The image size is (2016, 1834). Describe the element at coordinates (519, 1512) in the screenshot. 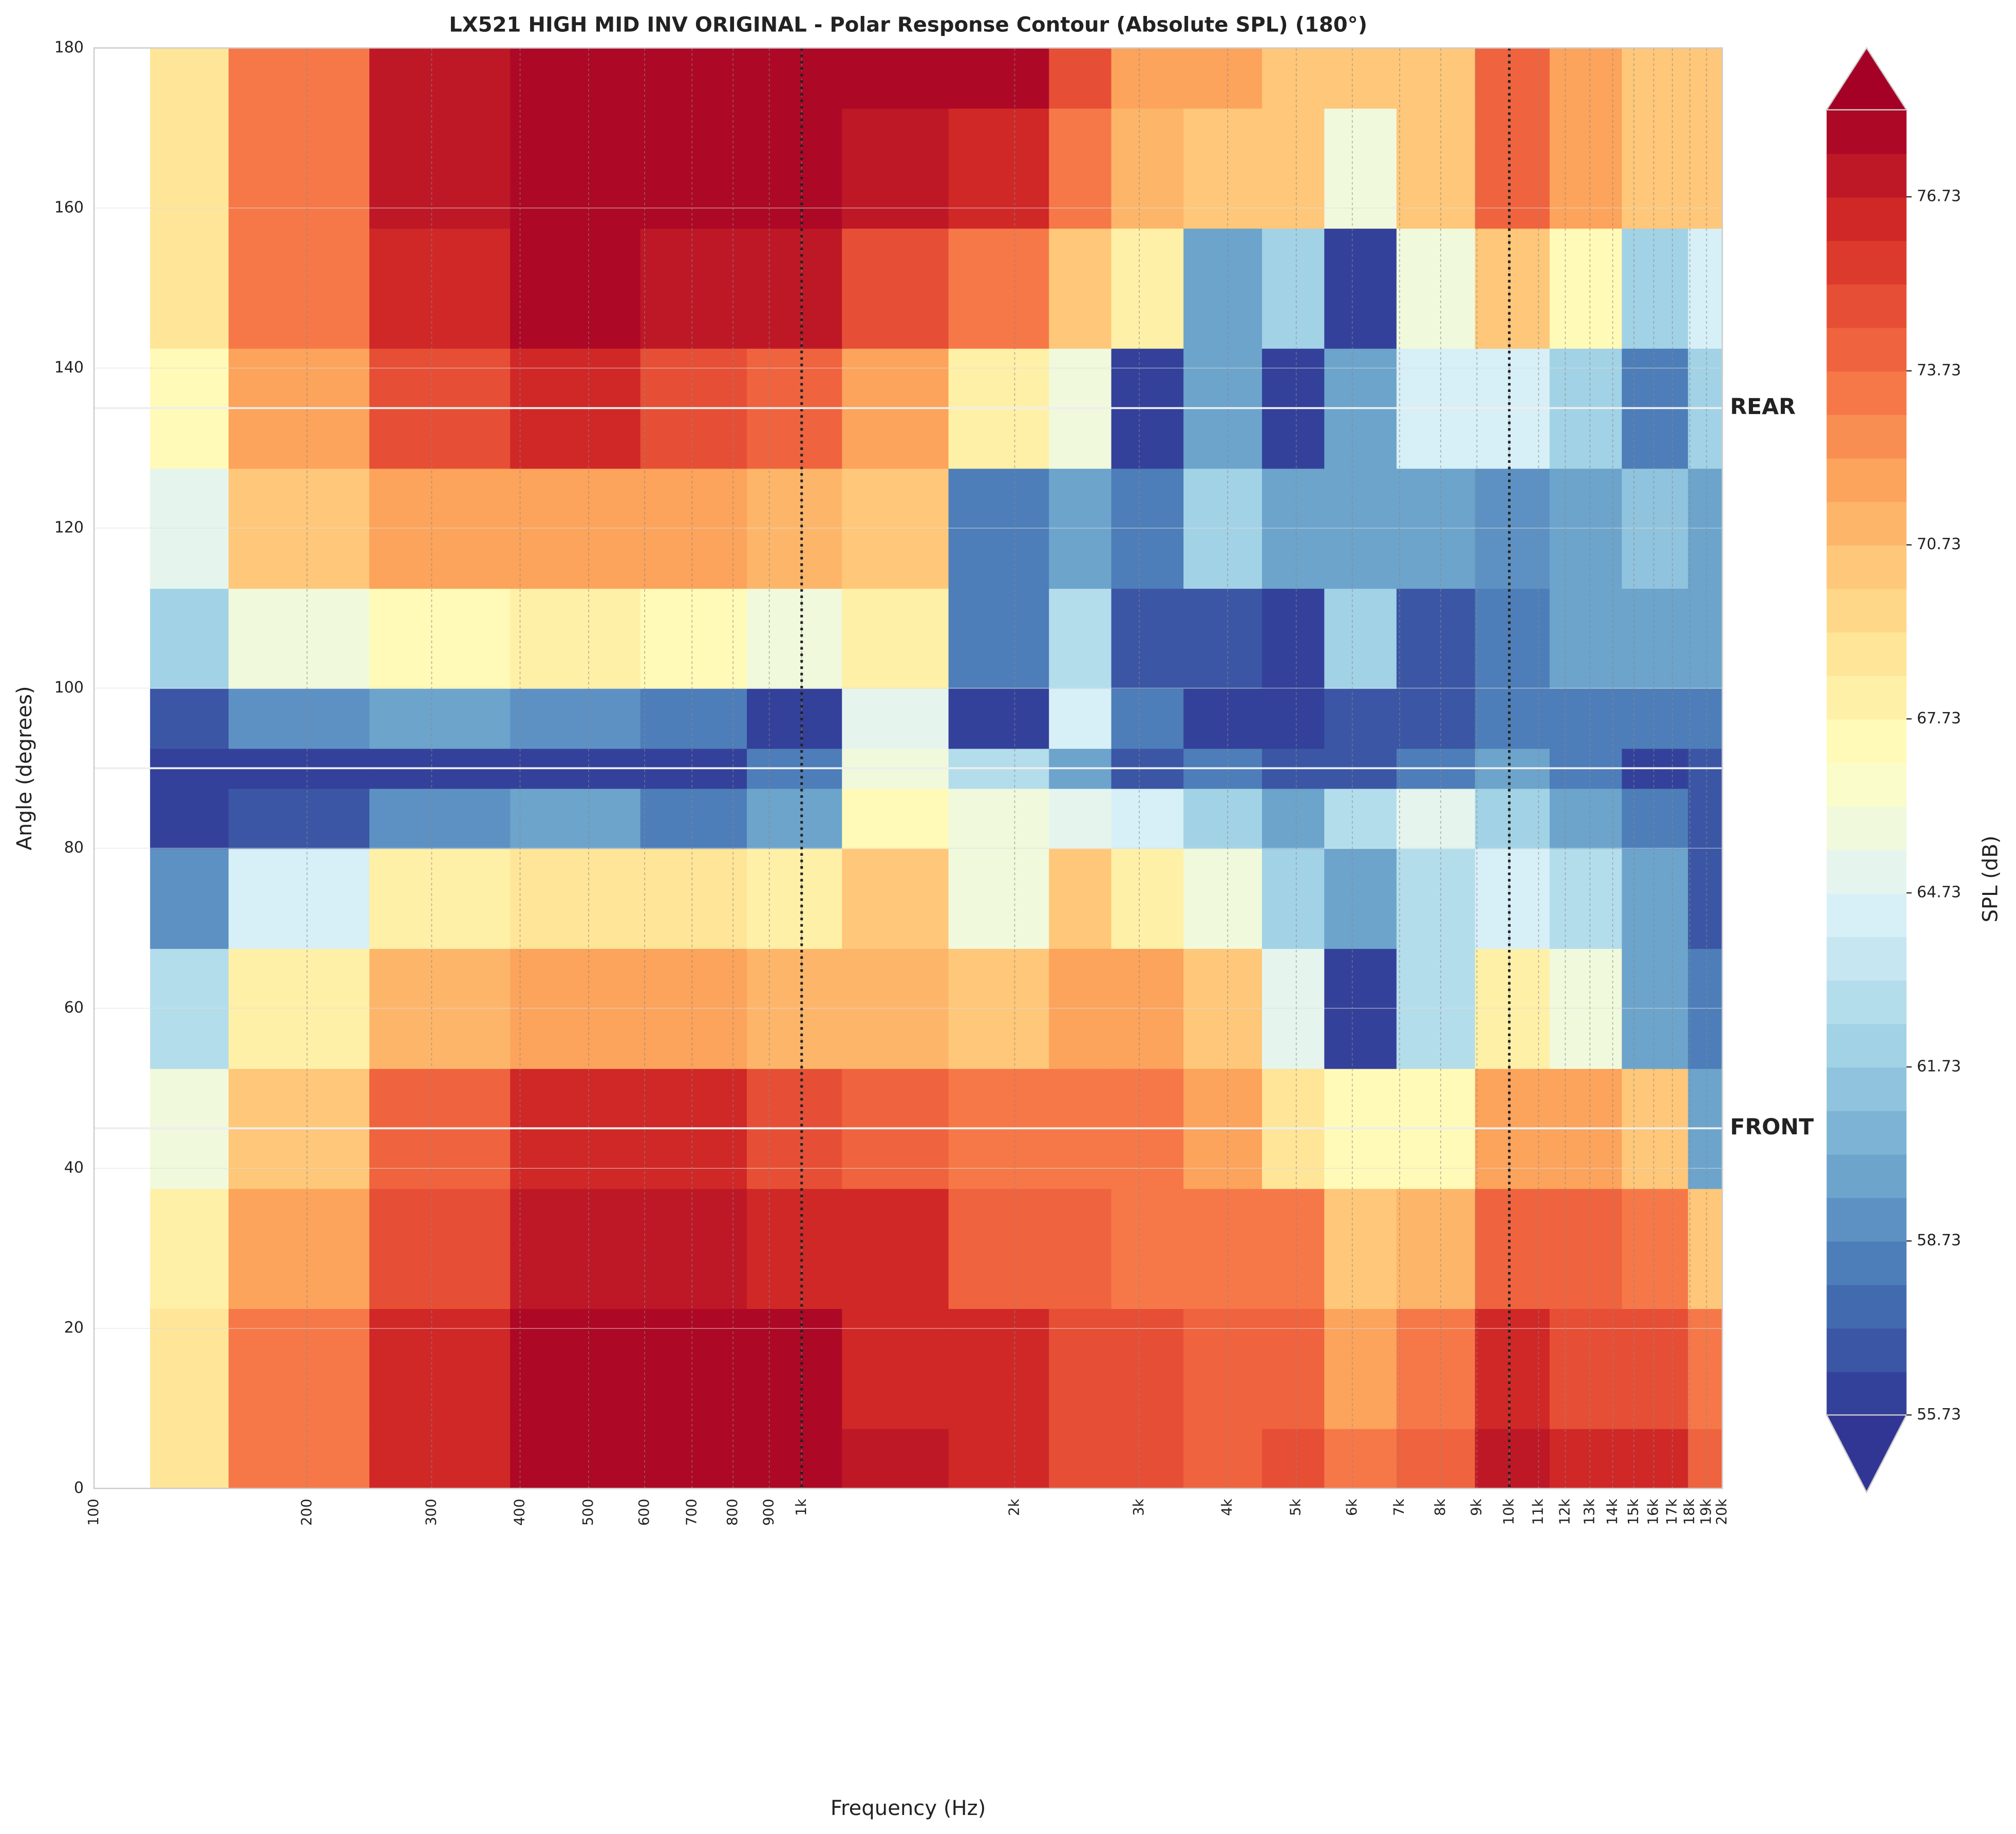

I see `x-tick-label: 400` at that location.